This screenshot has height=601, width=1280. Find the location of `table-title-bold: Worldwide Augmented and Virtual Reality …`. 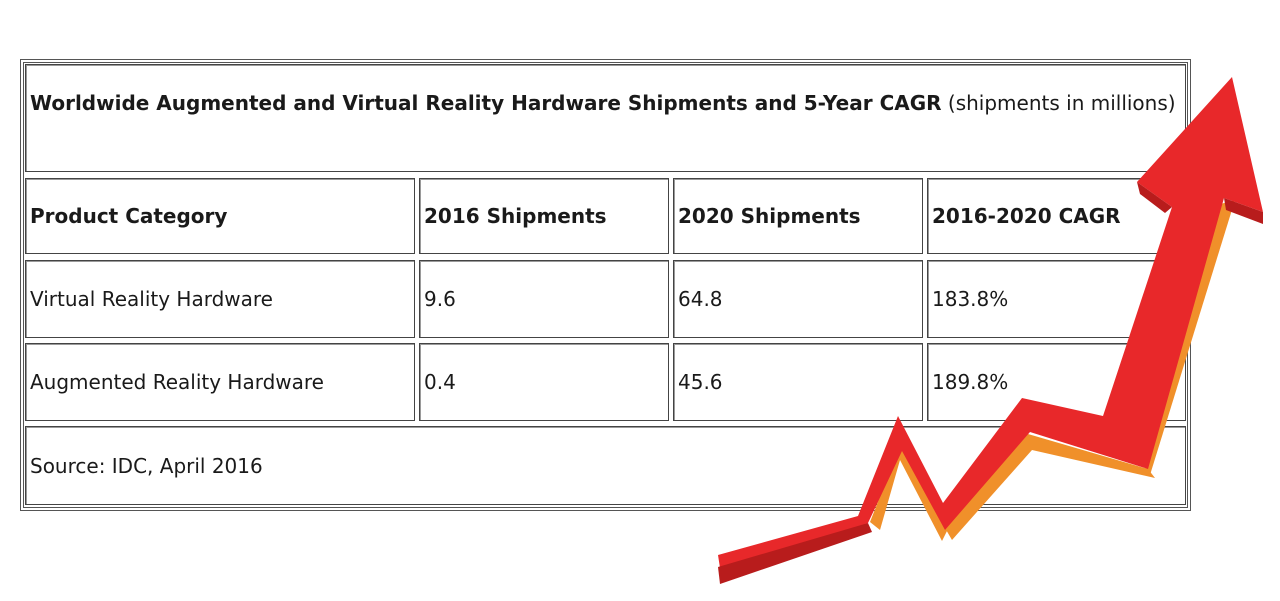

table-title-bold: Worldwide Augmented and Virtual Reality … is located at coordinates (486, 103).